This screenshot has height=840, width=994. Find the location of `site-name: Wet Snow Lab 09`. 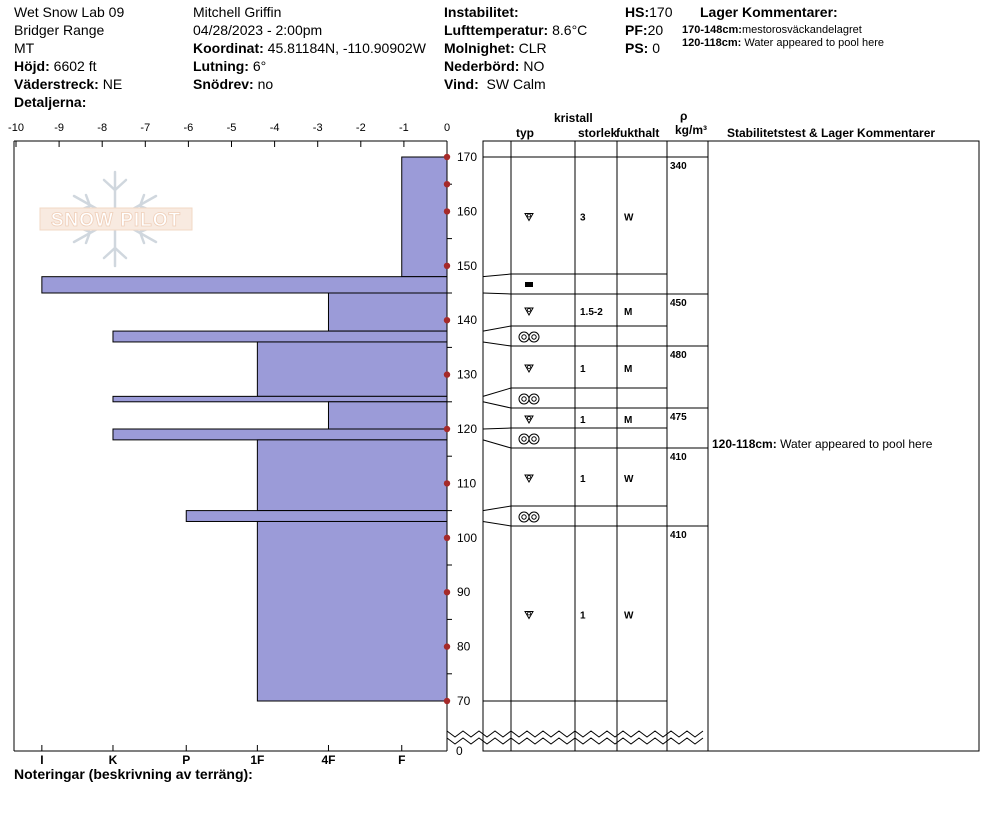

site-name: Wet Snow Lab 09 is located at coordinates (69, 12).